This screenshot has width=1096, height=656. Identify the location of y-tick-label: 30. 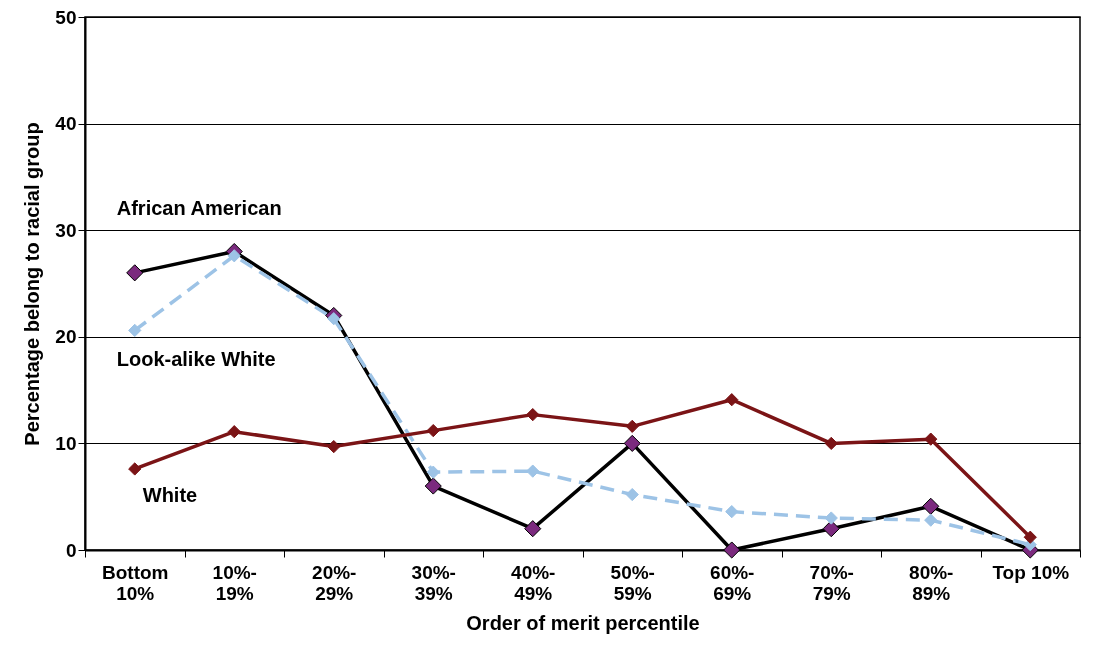
(66, 230).